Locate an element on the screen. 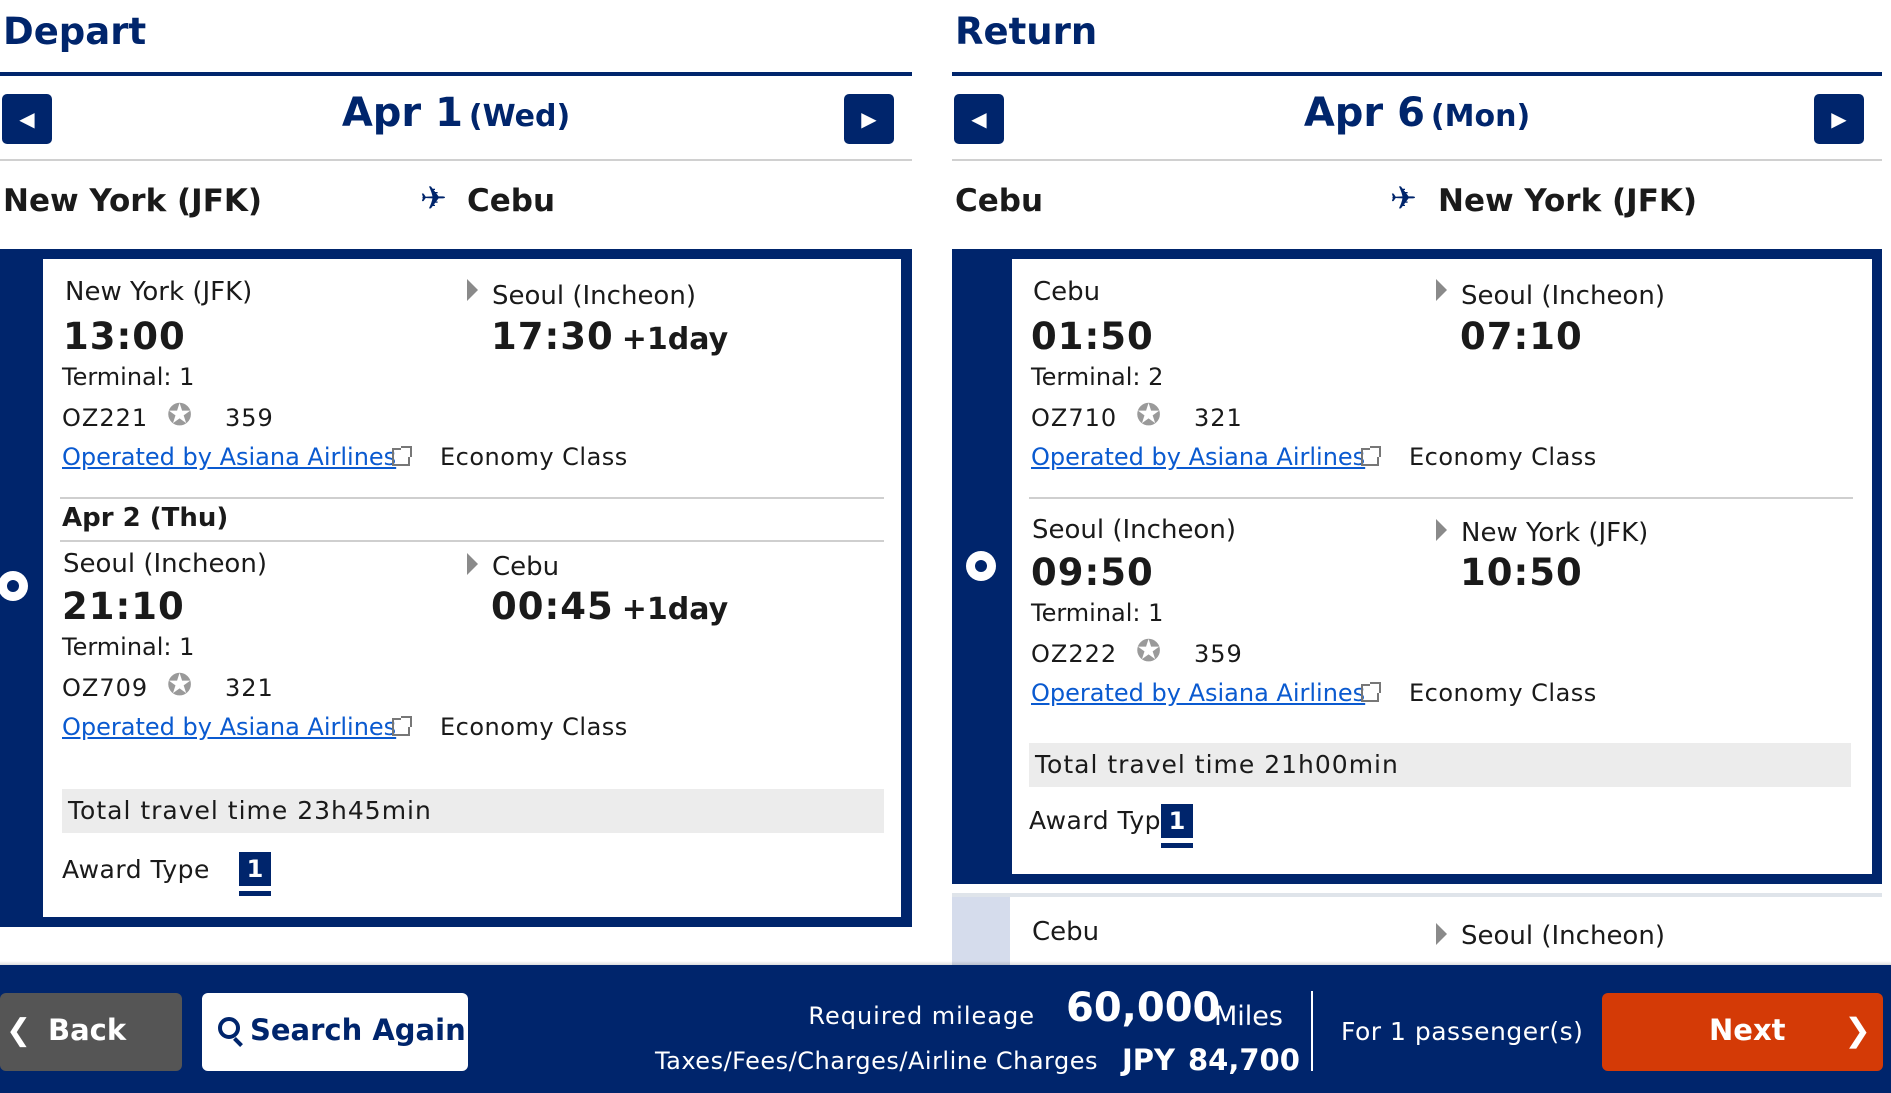 The image size is (1891, 1093). caret-left-icon: ◀ is located at coordinates (979, 119).